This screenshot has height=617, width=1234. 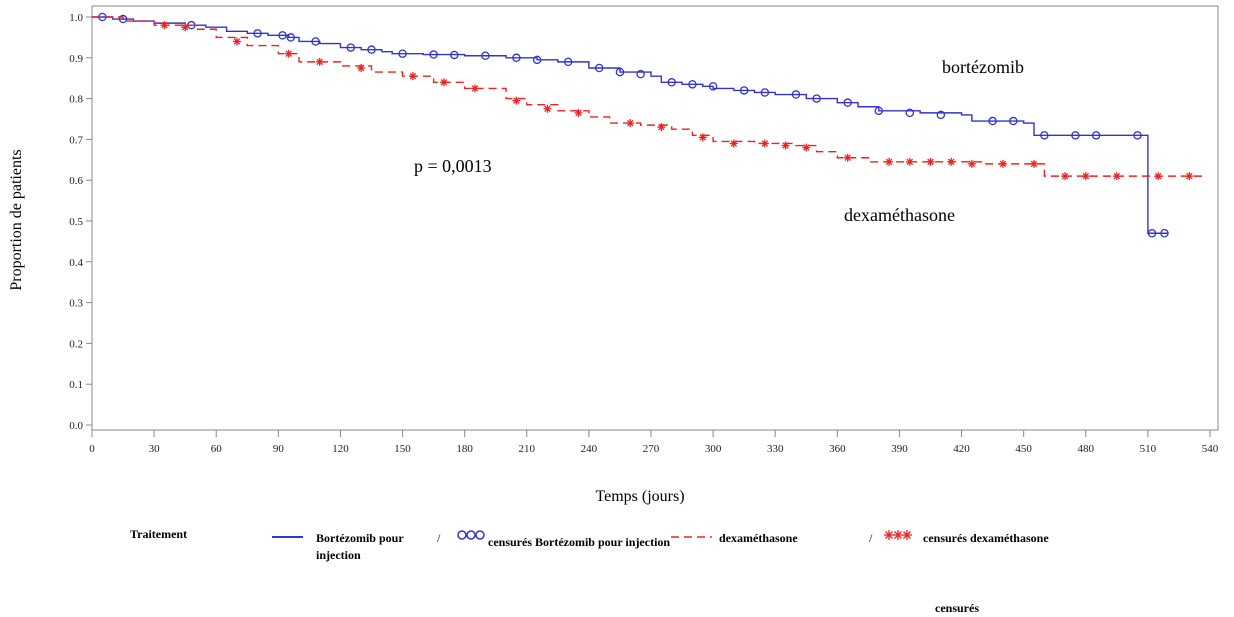 I want to click on y-tick-label: 0.8, so click(x=76, y=100).